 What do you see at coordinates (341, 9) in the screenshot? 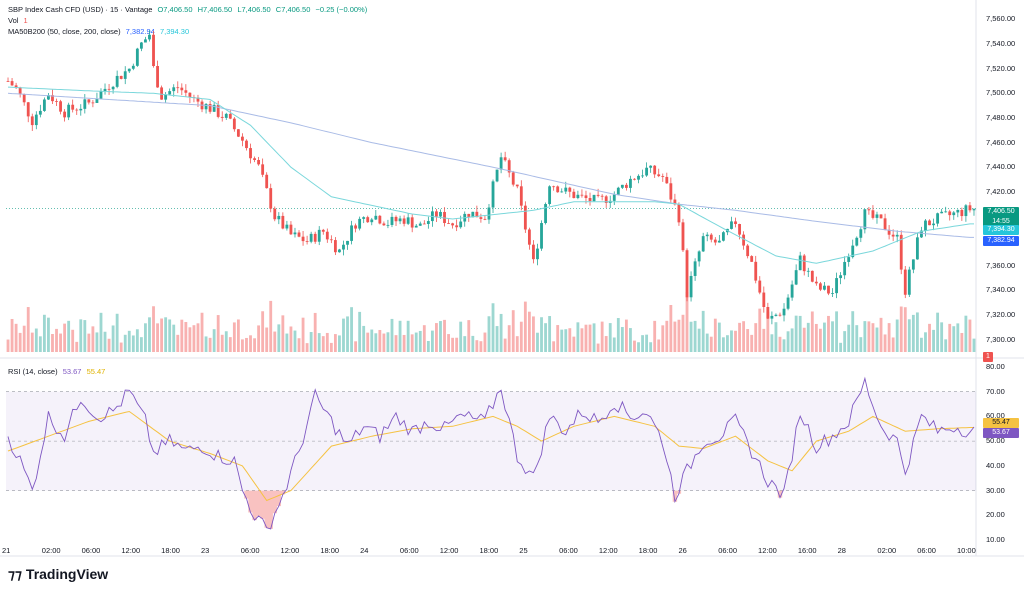
I see `ohlc-change: −0.25 (−0.00%)` at bounding box center [341, 9].